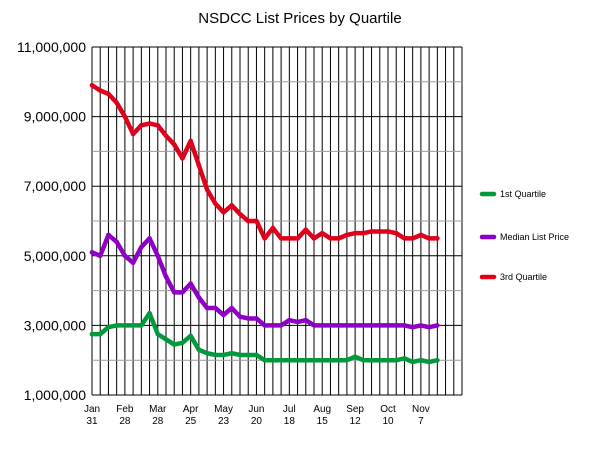 This screenshot has width=600, height=463. Describe the element at coordinates (388, 421) in the screenshot. I see `x-tick-day: 10` at that location.